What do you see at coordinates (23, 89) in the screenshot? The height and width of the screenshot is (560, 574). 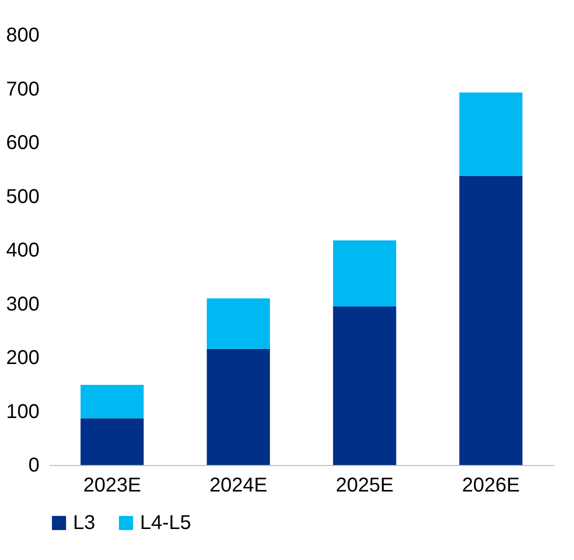 I see `y-tick-label: 700` at bounding box center [23, 89].